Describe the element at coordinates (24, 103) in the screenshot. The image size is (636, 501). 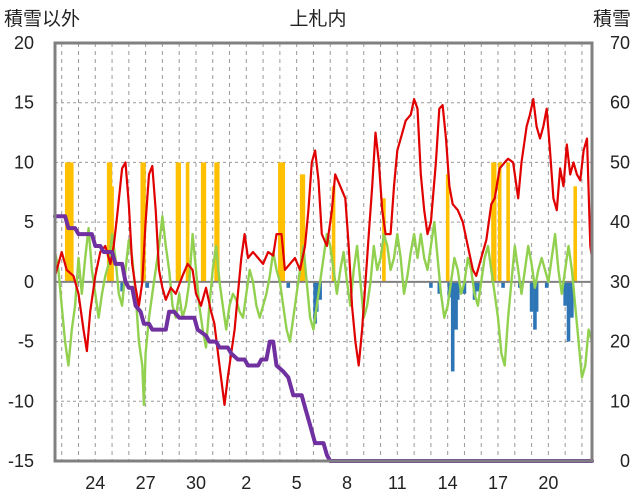
I see `left-tick-label: 15` at that location.